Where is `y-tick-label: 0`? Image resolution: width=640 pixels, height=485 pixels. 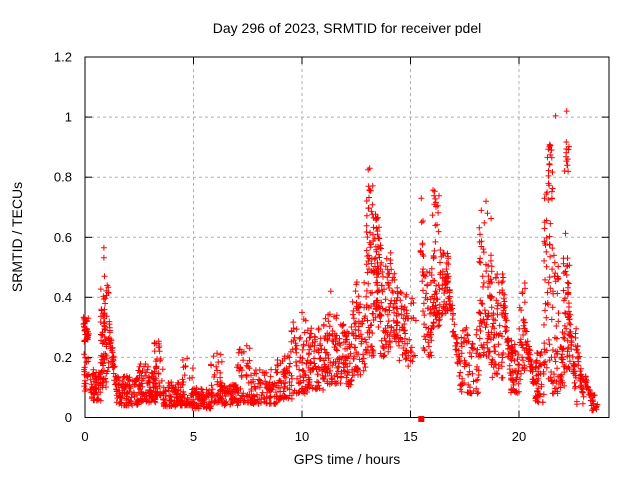 y-tick-label: 0 is located at coordinates (68, 417).